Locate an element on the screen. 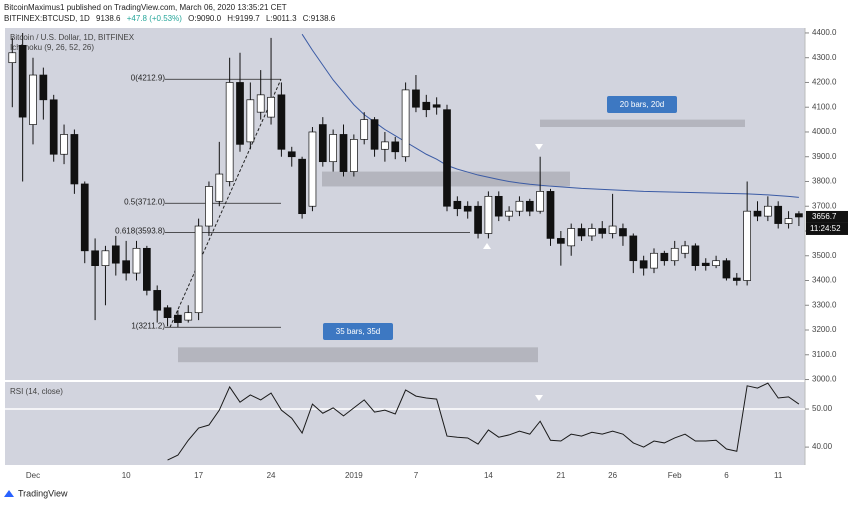  x-tick-label: Feb is located at coordinates (675, 475).